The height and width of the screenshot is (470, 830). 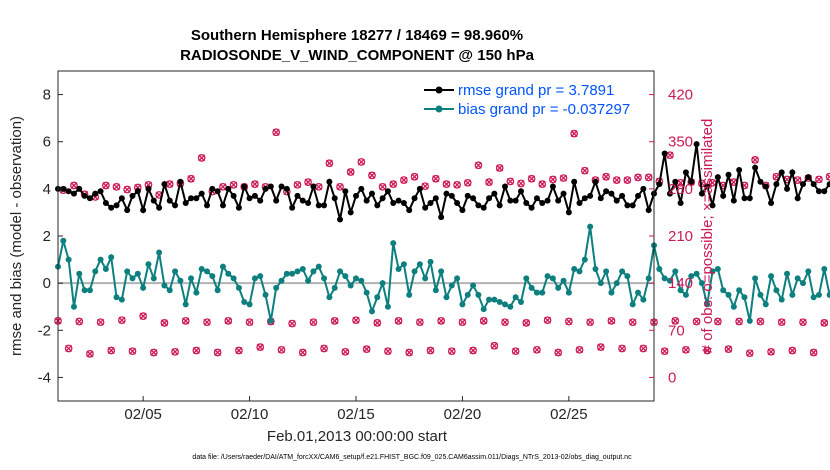 What do you see at coordinates (569, 414) in the screenshot?
I see `x-tick-label: 02/25` at bounding box center [569, 414].